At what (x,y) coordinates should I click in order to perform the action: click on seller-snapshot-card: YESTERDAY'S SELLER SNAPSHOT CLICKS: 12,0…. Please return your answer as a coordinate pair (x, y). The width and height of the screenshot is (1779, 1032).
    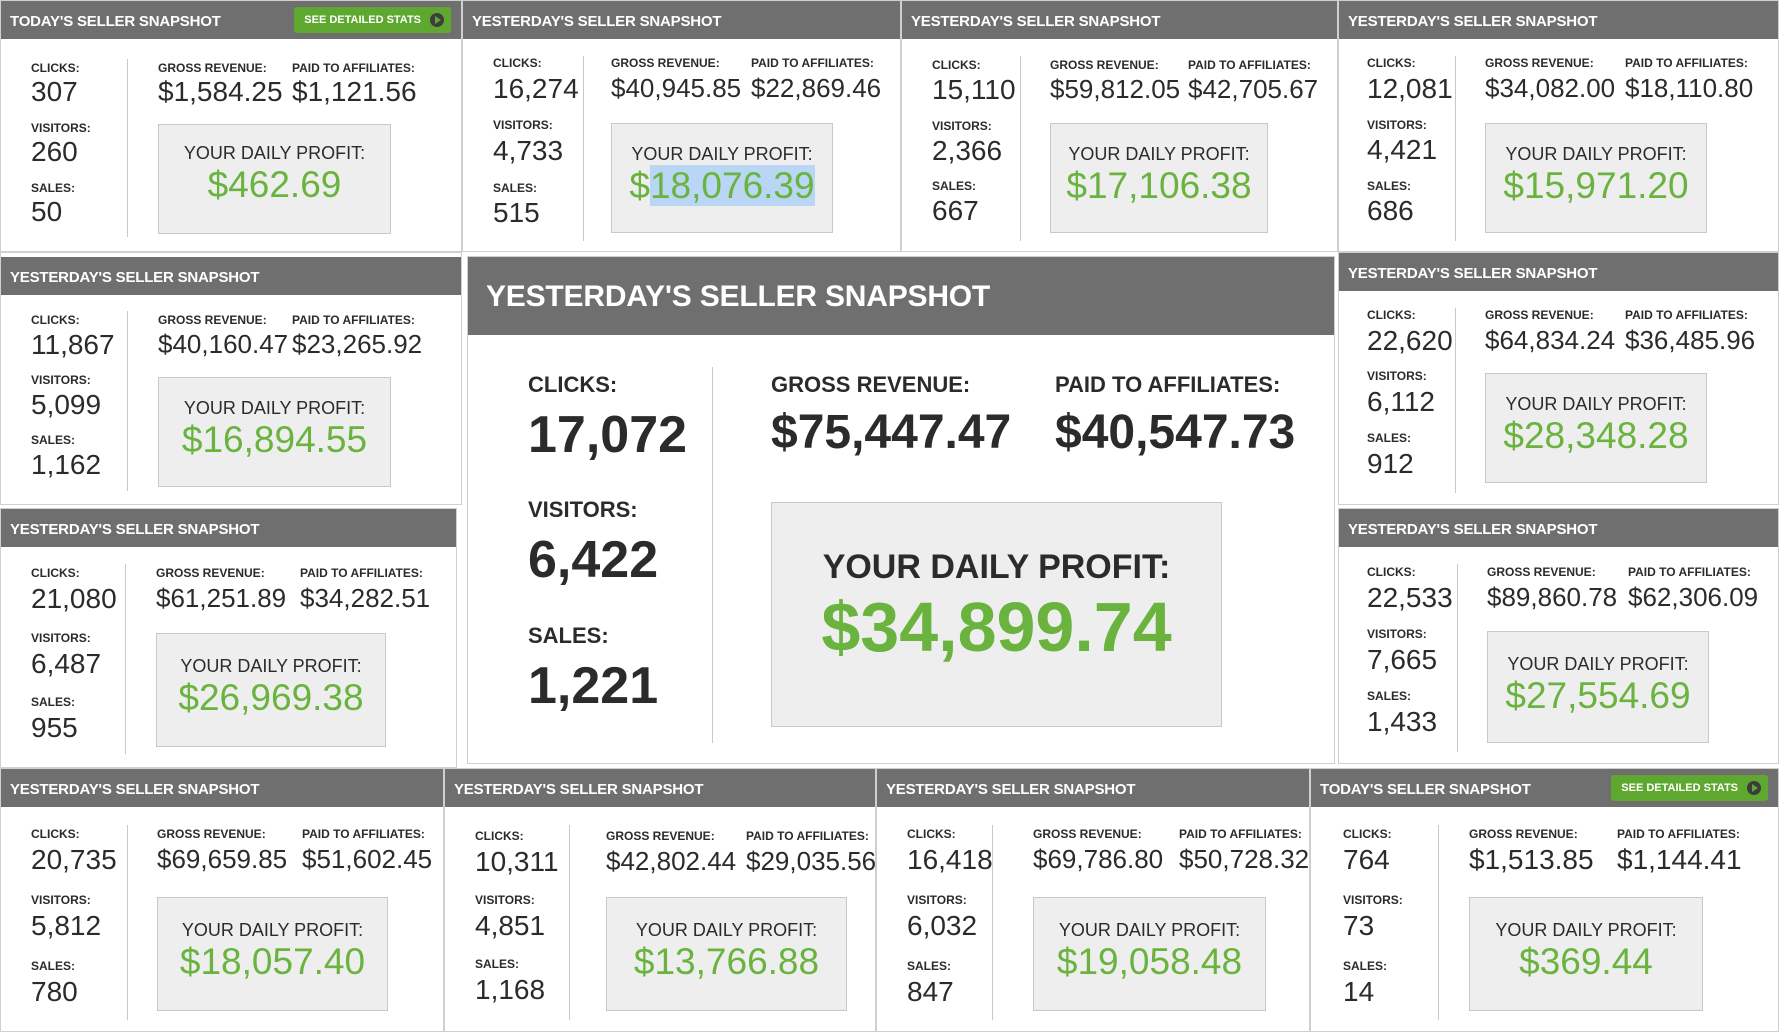
    Looking at the image, I should click on (1558, 126).